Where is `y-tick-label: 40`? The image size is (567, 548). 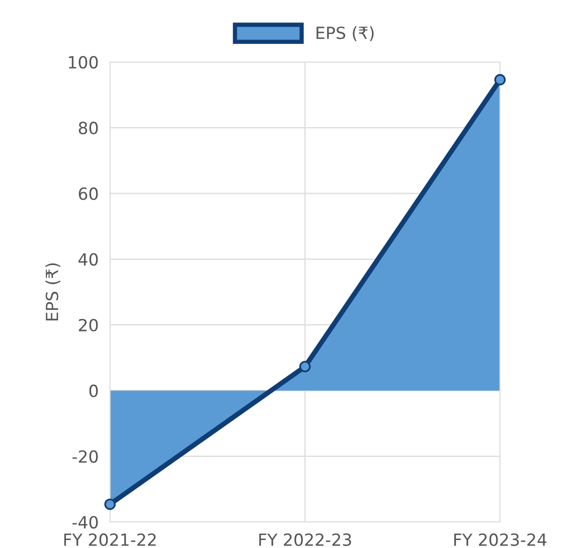
y-tick-label: 40 is located at coordinates (88, 259).